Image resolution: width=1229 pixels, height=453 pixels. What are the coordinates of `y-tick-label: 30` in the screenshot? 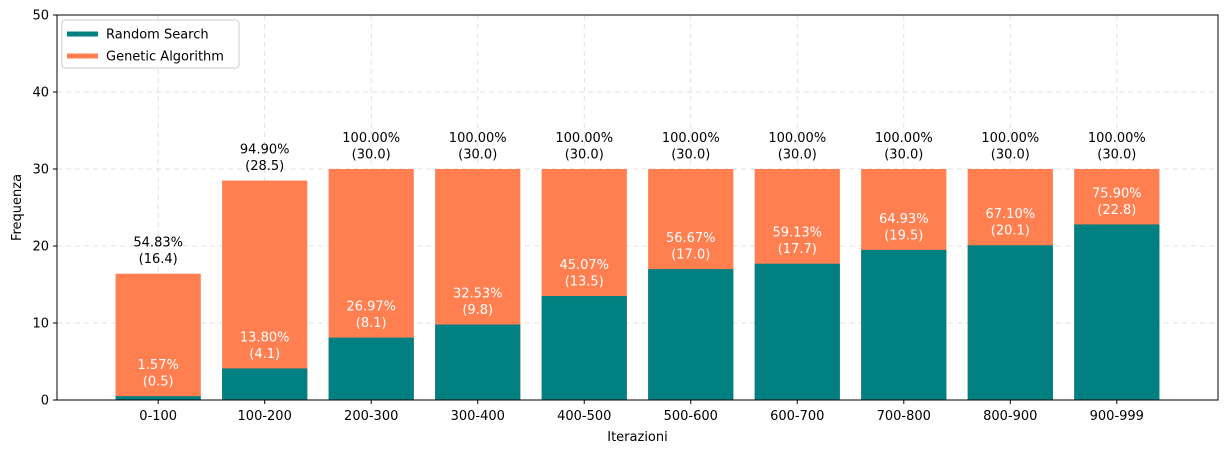 It's located at (40, 170).